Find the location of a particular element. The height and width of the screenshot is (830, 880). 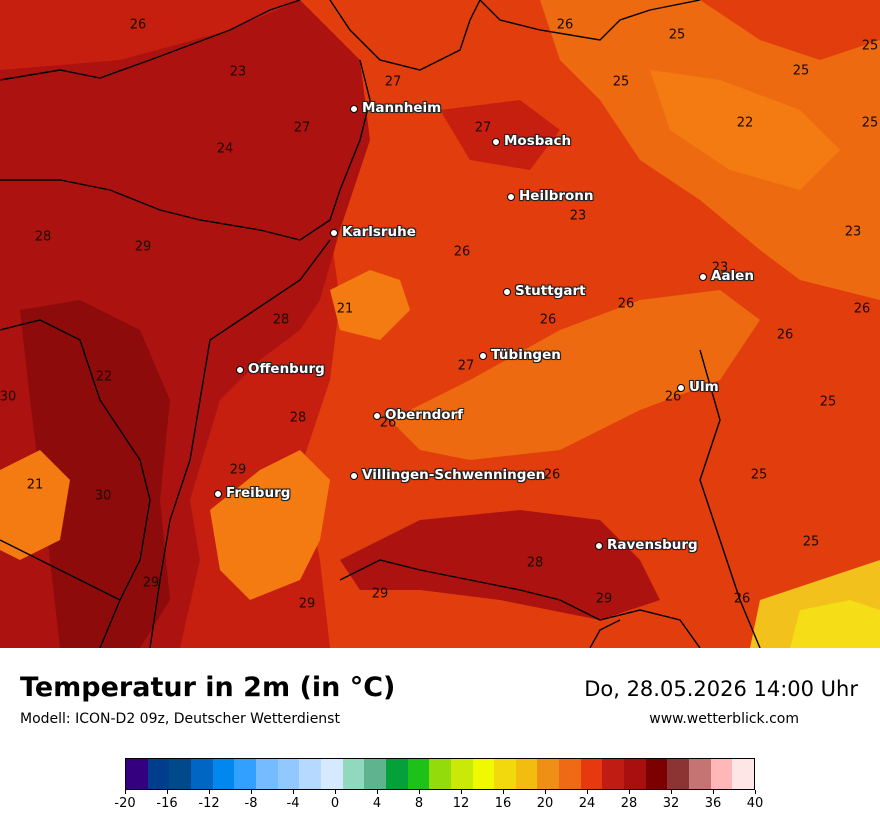

website-link: www.wetterblick.com is located at coordinates (724, 719).